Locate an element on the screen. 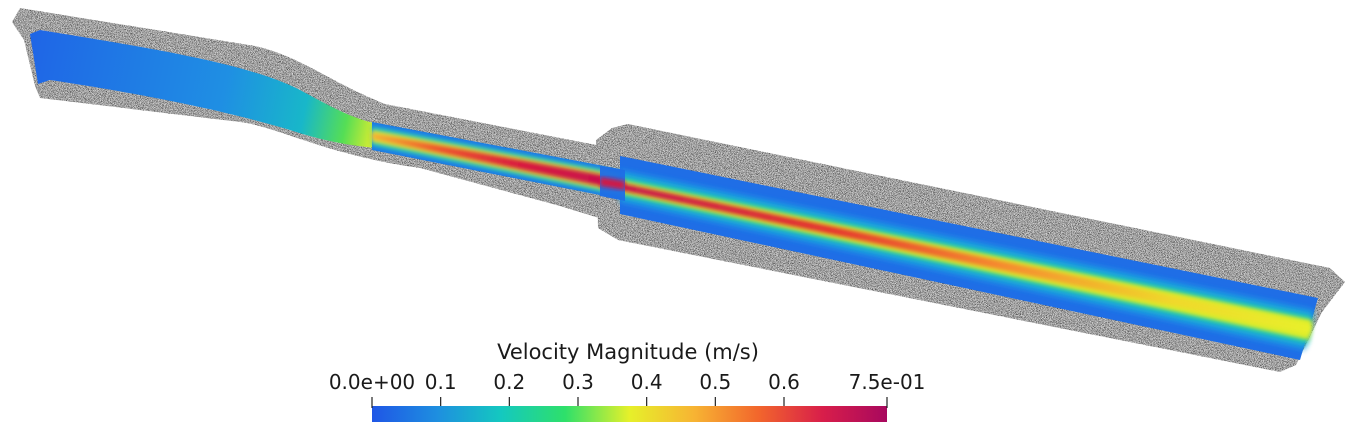  colorbar-ticks: 0.1 0.2 0.3 0.4 0.5 0.6 is located at coordinates (612, 389).